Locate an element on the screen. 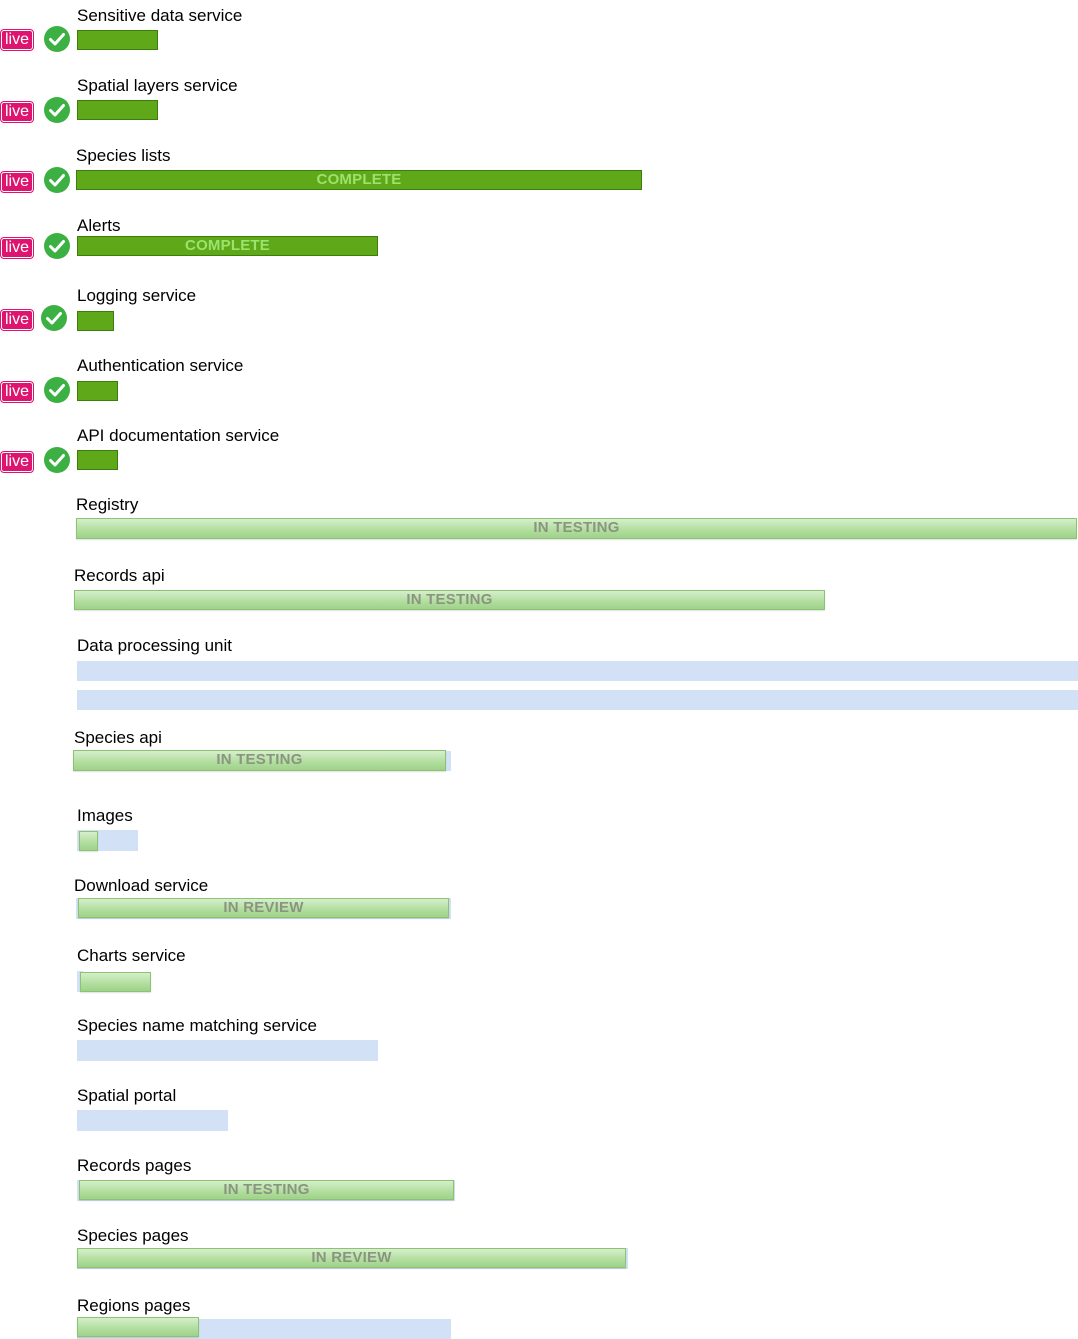 This screenshot has height=1339, width=1078. service-title: Species lists is located at coordinates (123, 155).